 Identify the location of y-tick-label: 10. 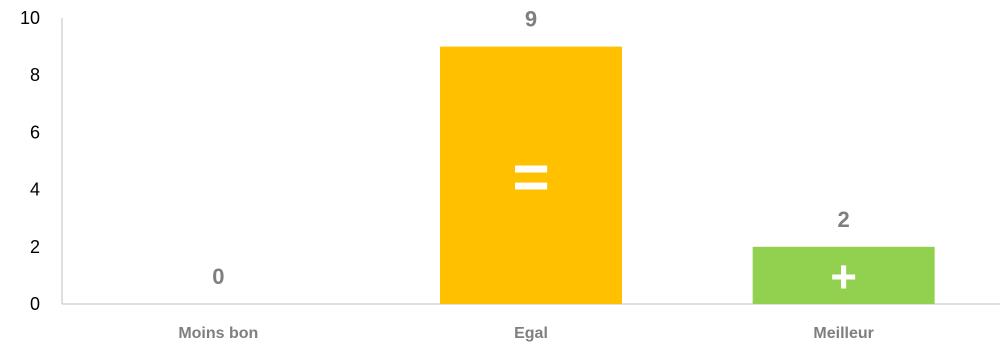
(30, 18).